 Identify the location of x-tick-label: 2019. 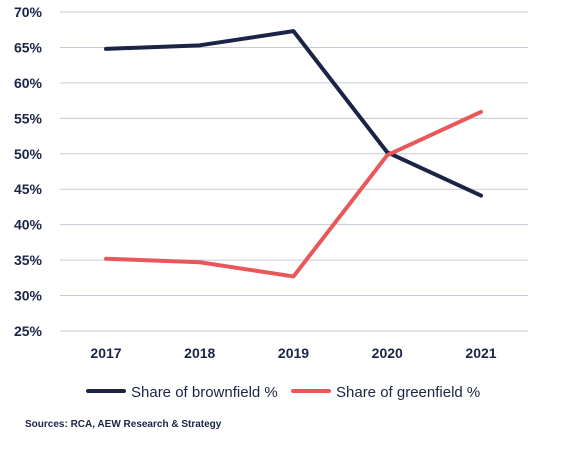
(293, 353).